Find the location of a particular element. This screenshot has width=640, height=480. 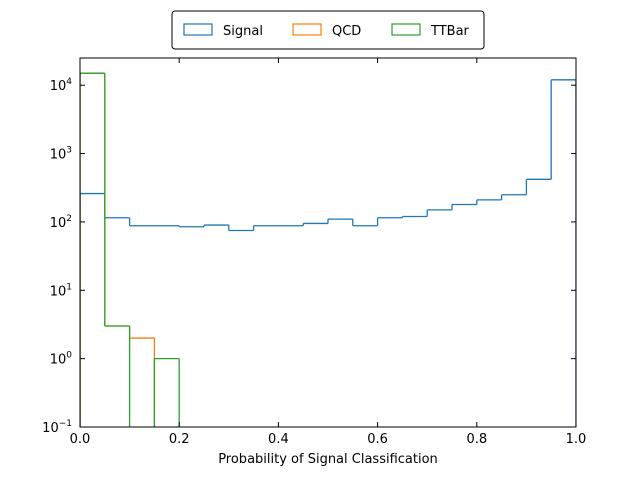

x-tick-label: 0.2 is located at coordinates (179, 439).